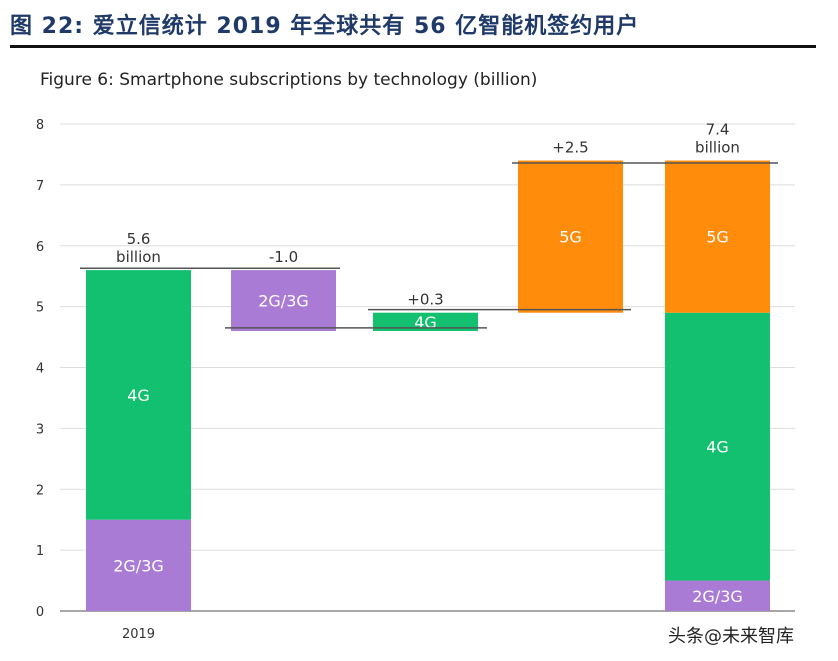  Describe the element at coordinates (718, 130) in the screenshot. I see `bar-value-label: 7.4` at that location.